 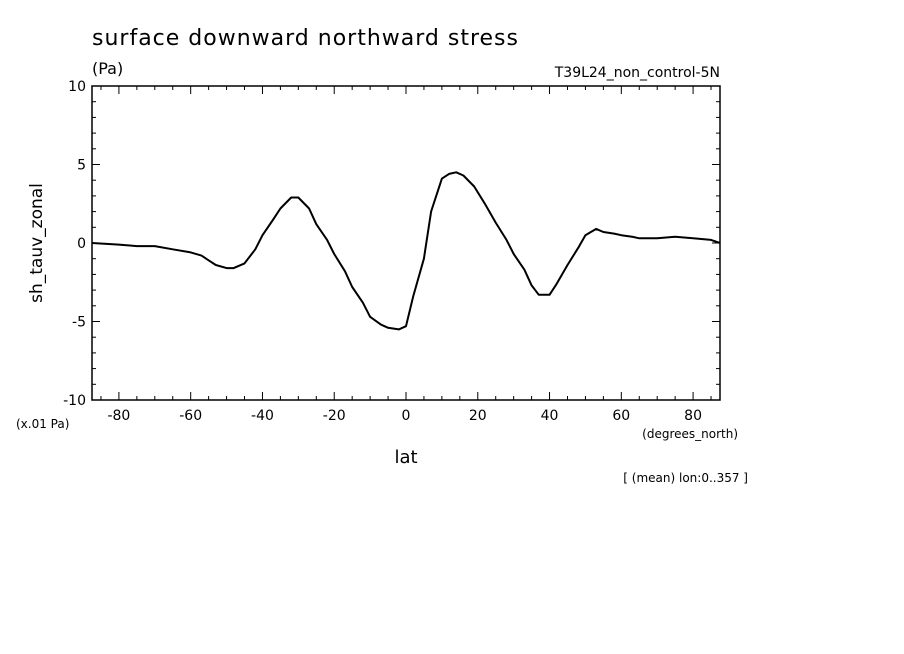 I want to click on x-tick-labels: -80 -60 -40 -20 0 20 40 60 80, so click(x=404, y=416).